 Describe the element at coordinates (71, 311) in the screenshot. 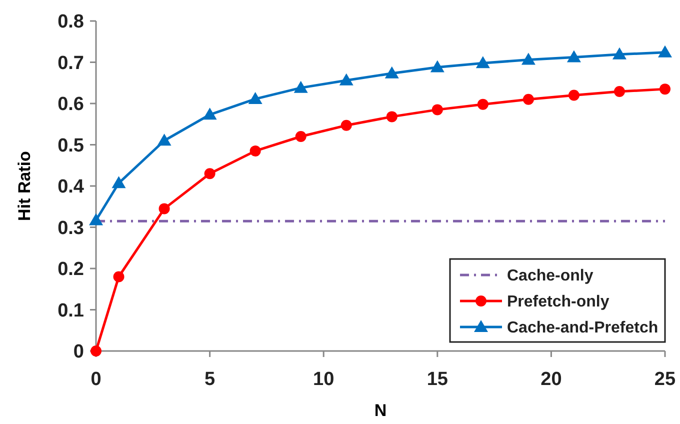

I see `y-tick-label: 0.1` at that location.